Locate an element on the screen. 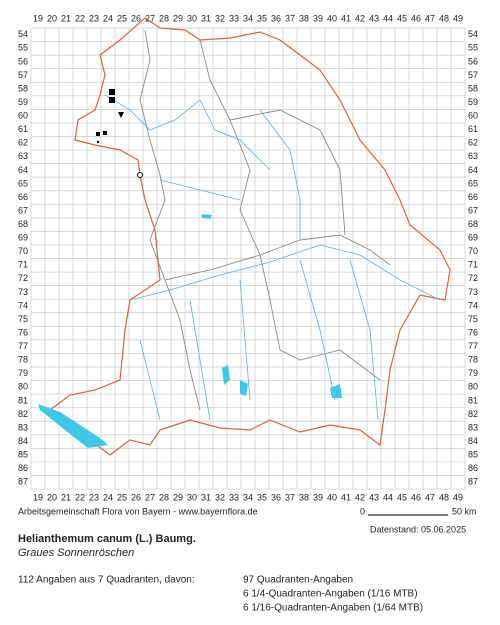 This screenshot has width=500, height=625. species-name: Helianthemum canum (L.) Baumg. is located at coordinates (107, 539).